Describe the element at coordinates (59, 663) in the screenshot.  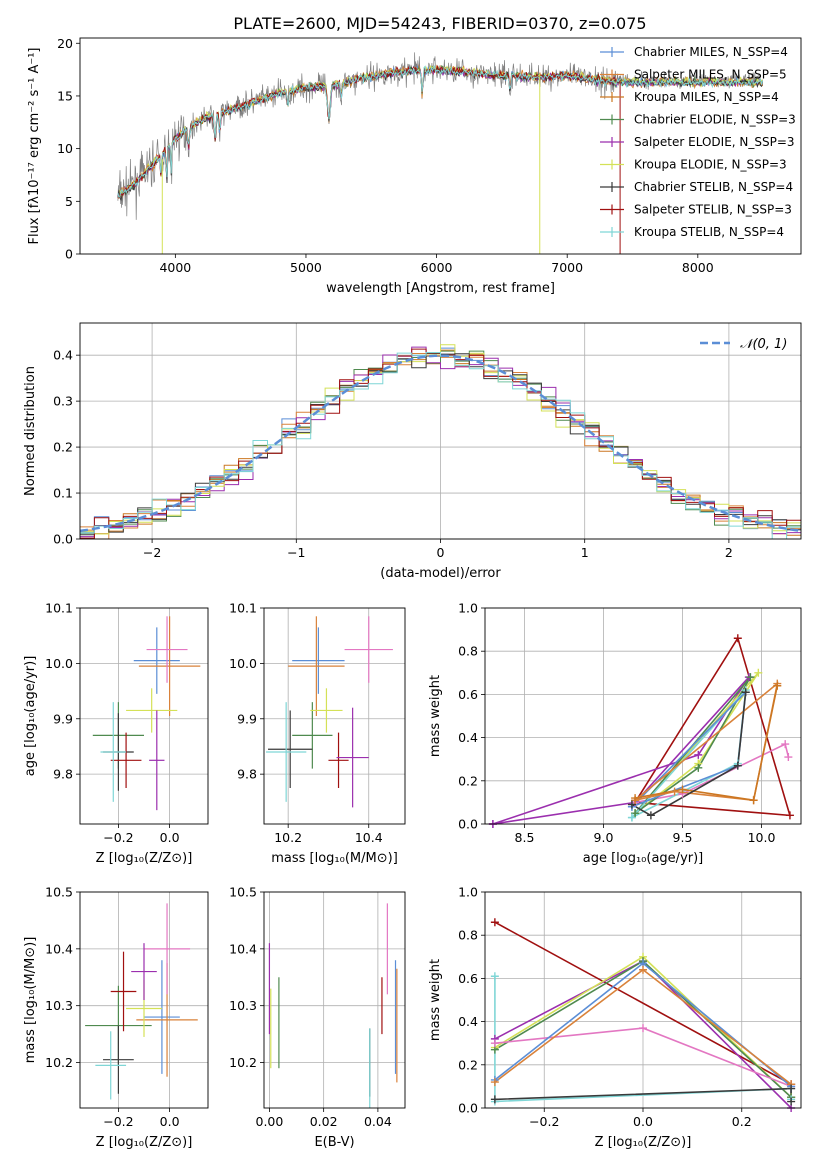
I see `y-tick-label: 10.0` at that location.